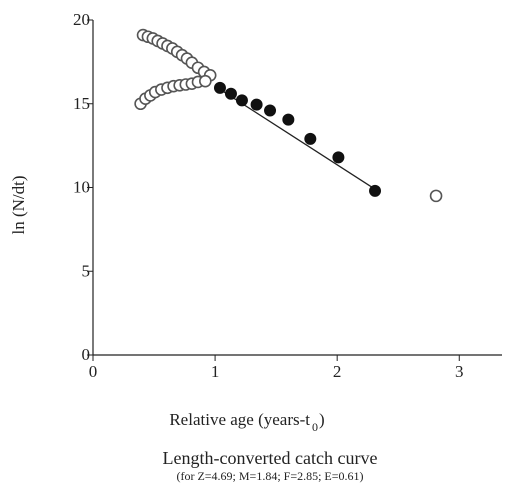 The width and height of the screenshot is (505, 486). What do you see at coordinates (93, 371) in the screenshot?
I see `x-tick-label: 0` at bounding box center [93, 371].